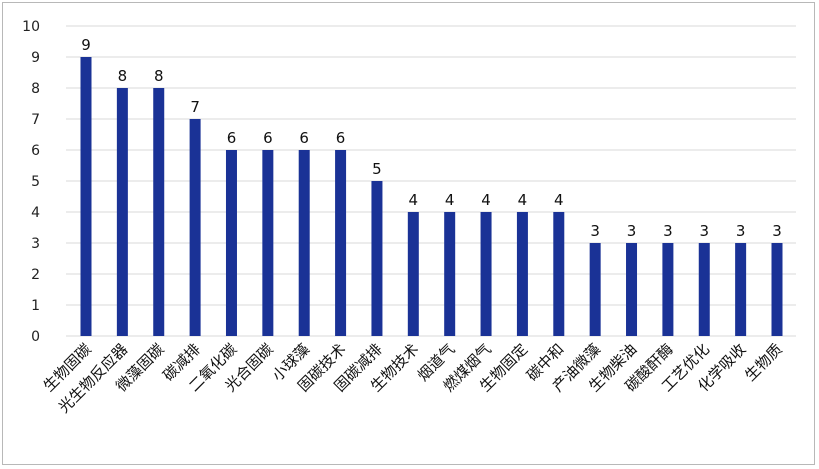 The height and width of the screenshot is (469, 819). I want to click on y-tick-label: 10, so click(31, 27).